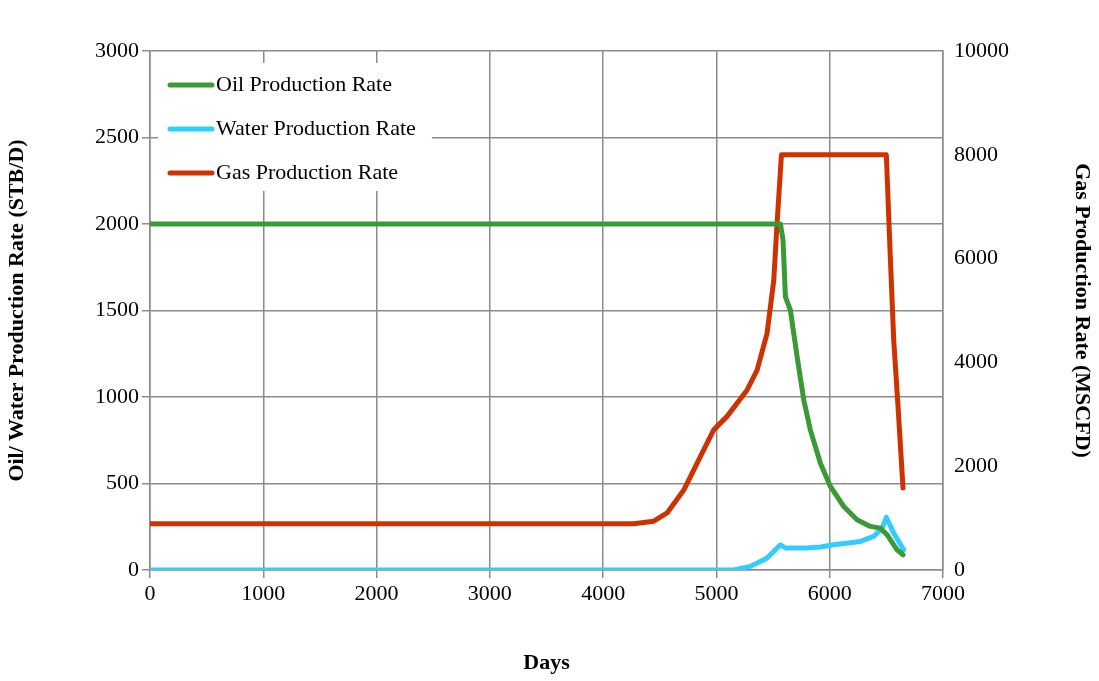  Describe the element at coordinates (1084, 310) in the screenshot. I see `y2-axis-title: Gas Production Rate (MSCFD)` at that location.